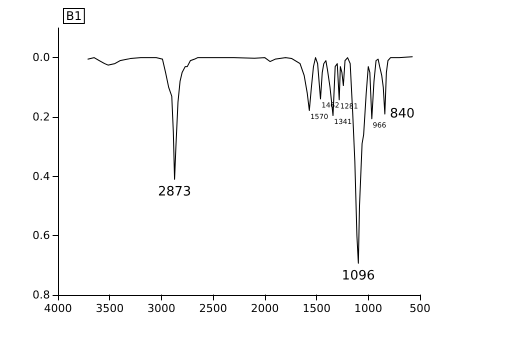 The image size is (512, 347). Describe the element at coordinates (264, 308) in the screenshot. I see `x-tick-label: 2000` at that location.